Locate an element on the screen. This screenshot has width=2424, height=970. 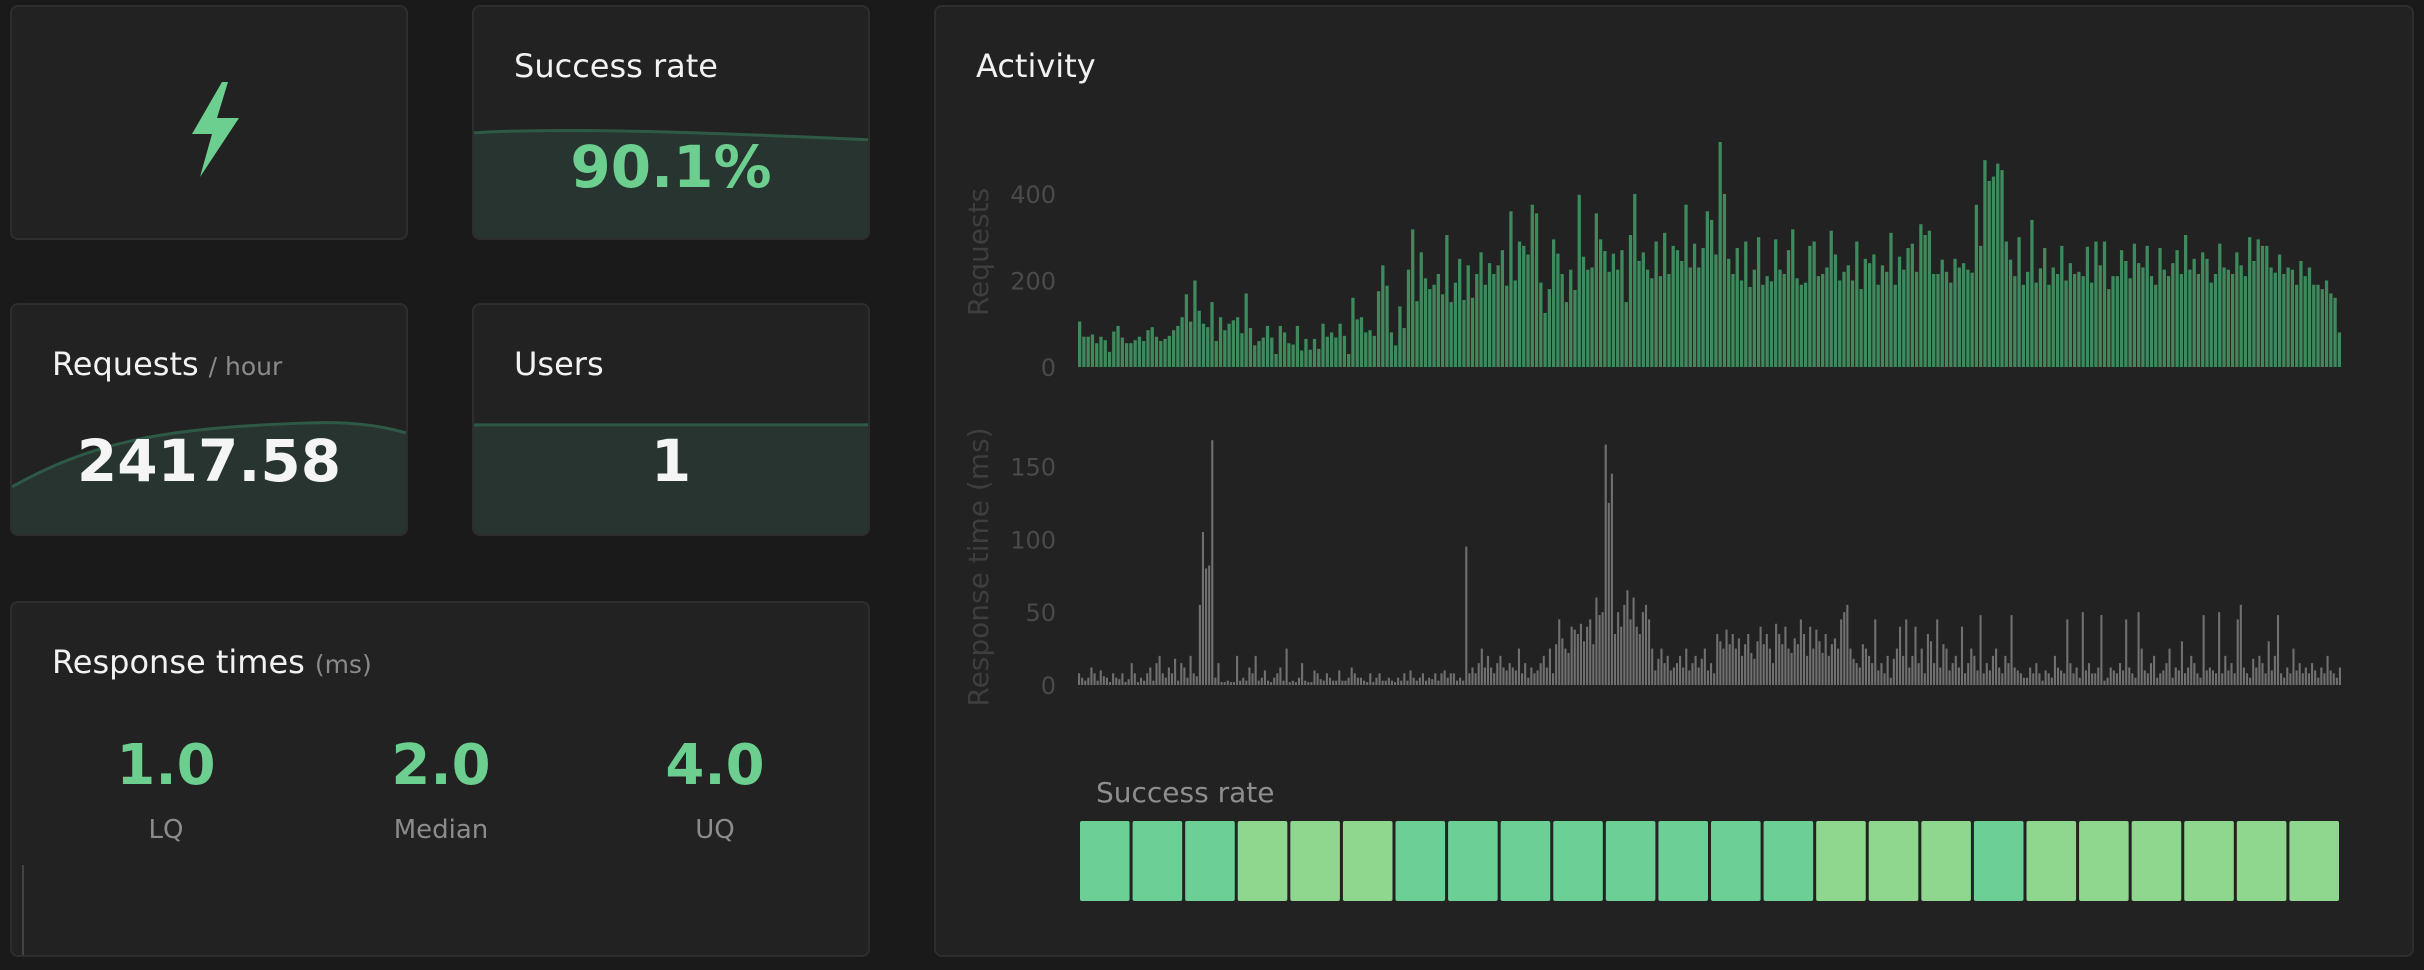
requests-tick-label: 0 is located at coordinates (1048, 368).